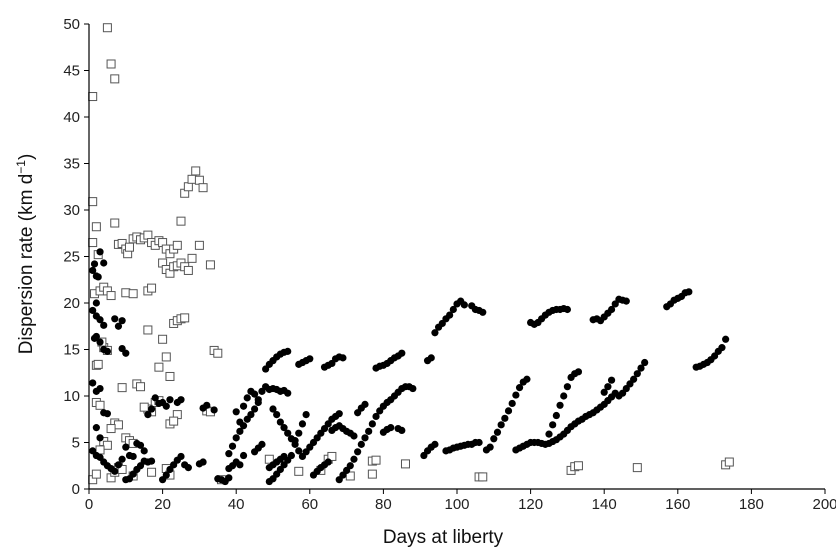 The height and width of the screenshot is (549, 836). What do you see at coordinates (26, 157) in the screenshot?
I see `y-axis-title-close: )` at bounding box center [26, 157].